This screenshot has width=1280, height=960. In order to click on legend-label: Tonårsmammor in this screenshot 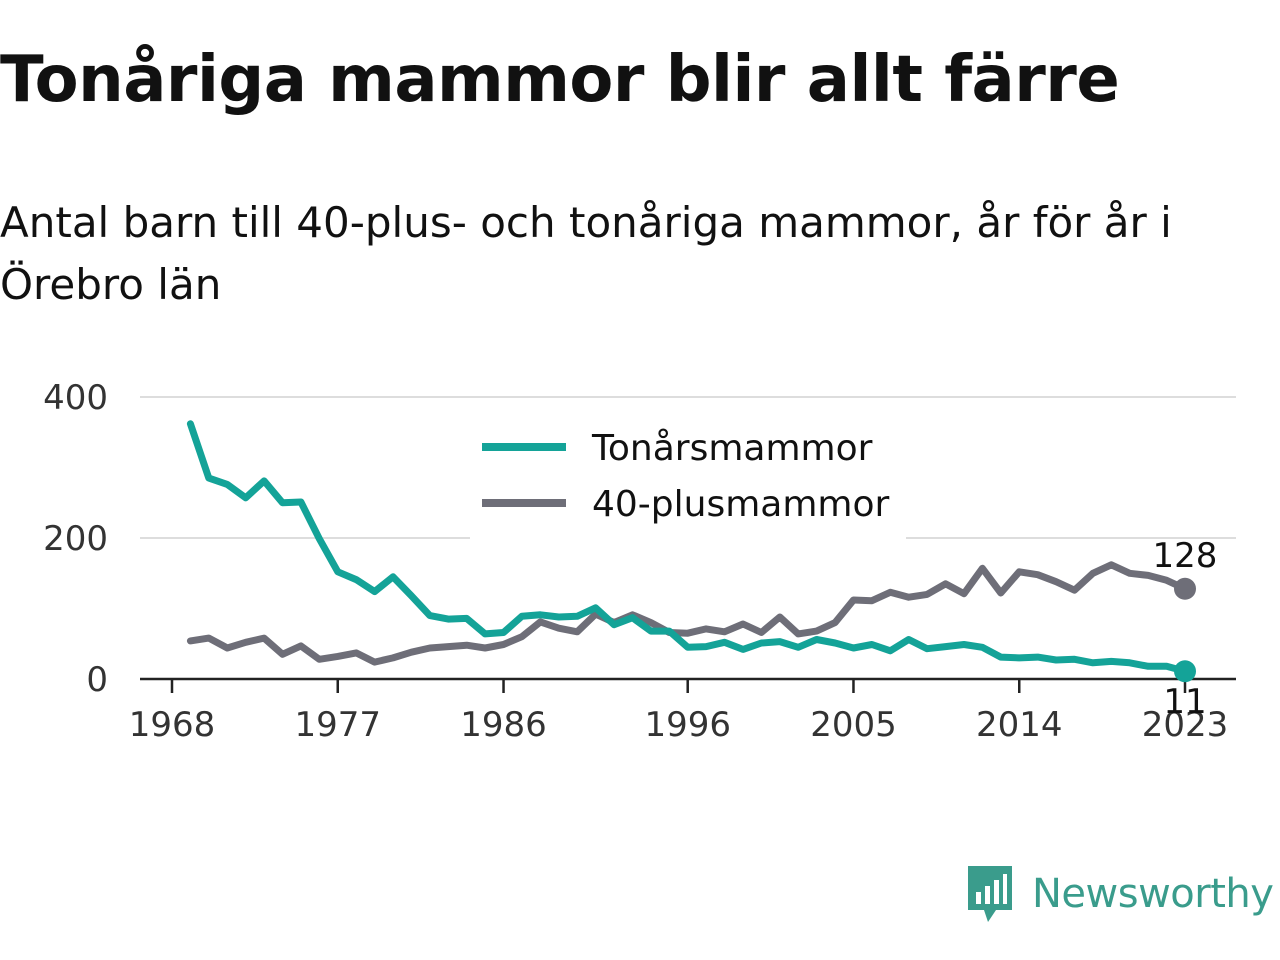, I will do `click(732, 448)`.